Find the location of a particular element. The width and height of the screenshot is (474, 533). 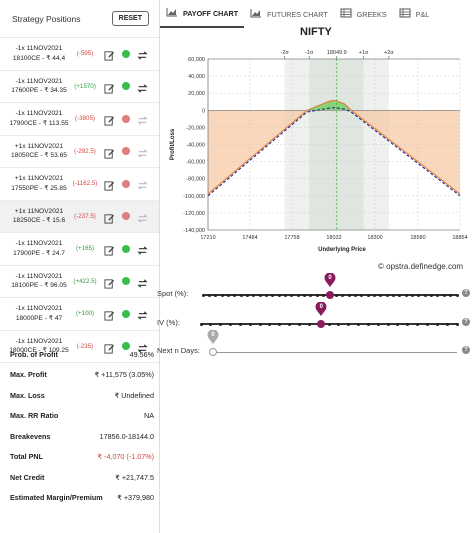

tab-futures-chart: FUTURES CHART is located at coordinates (289, 14).